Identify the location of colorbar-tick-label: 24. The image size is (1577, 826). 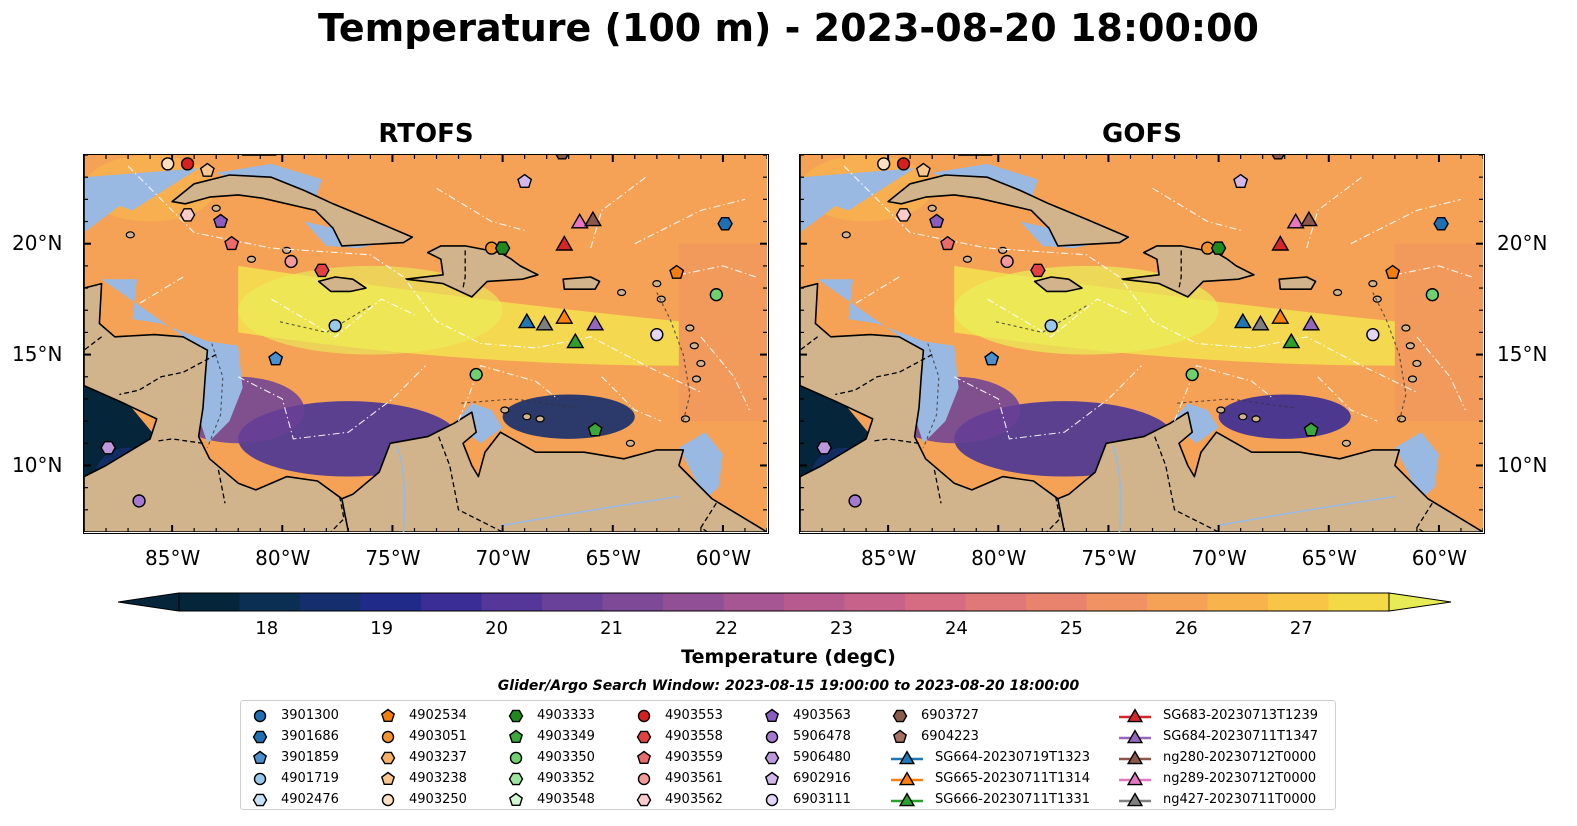
(956, 628).